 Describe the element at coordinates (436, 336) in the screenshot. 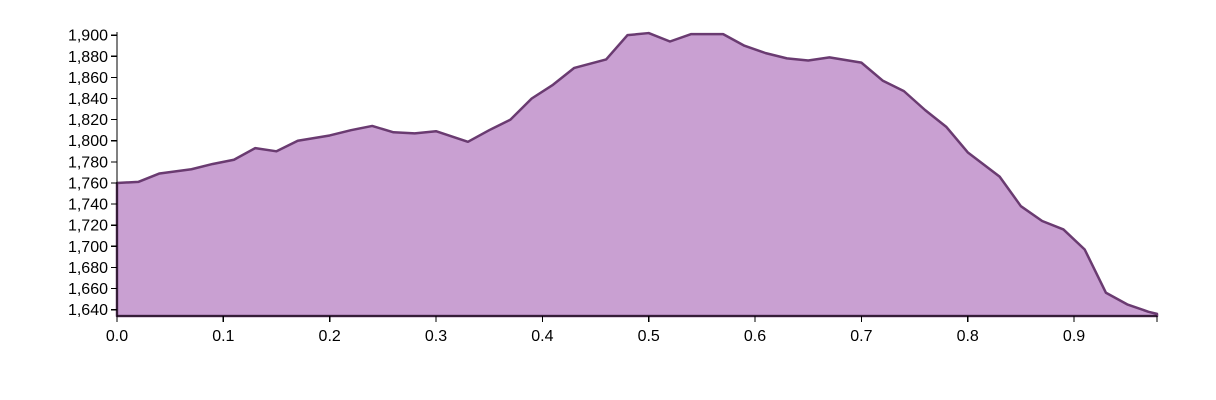

I see `x-tick-label: 0.3` at that location.